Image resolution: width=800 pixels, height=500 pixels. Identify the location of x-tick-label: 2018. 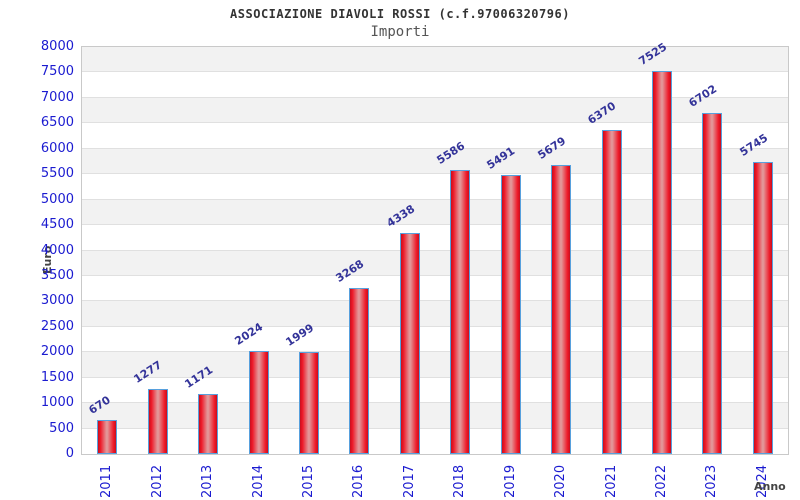
(460, 481).